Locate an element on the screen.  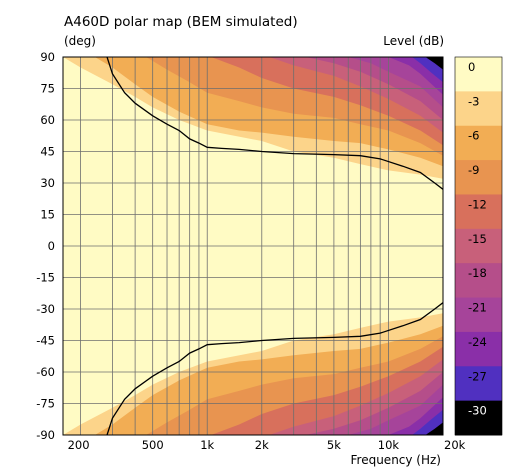
colorbar-label: -15 is located at coordinates (477, 239).